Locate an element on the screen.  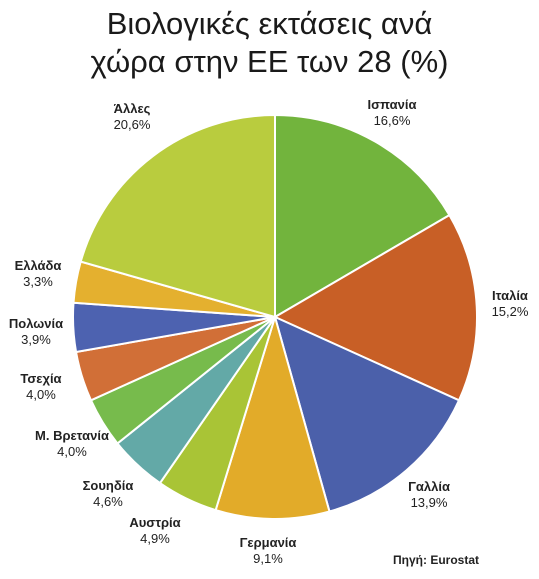
slice-value-label-9: 3,9% is located at coordinates (36, 339).